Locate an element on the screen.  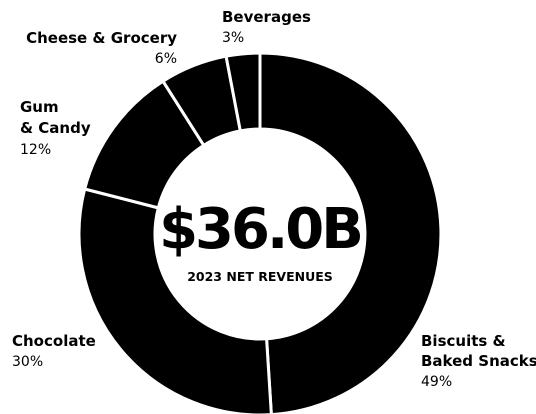
slice-value-cheese: 6% is located at coordinates (166, 59).